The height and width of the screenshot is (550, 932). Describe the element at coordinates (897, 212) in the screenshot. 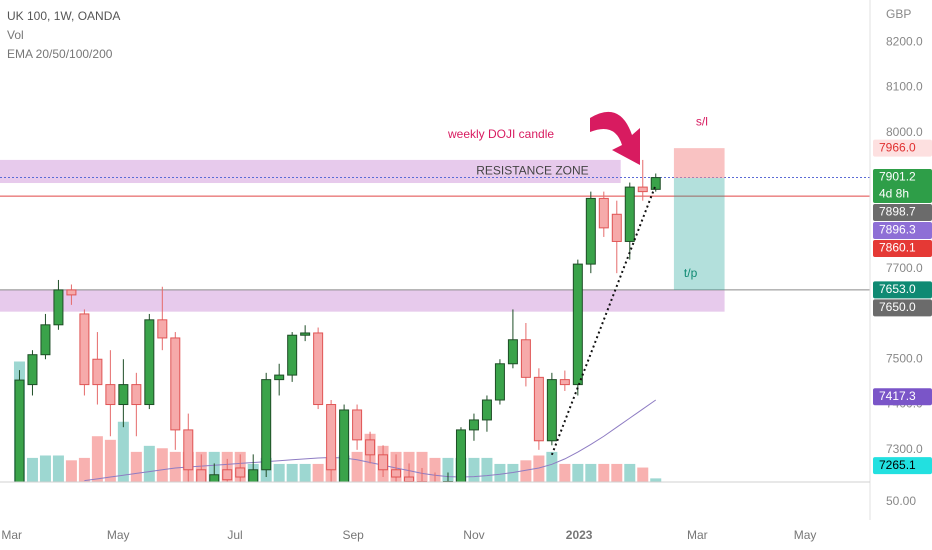

I see `price-label: 7898.7` at that location.